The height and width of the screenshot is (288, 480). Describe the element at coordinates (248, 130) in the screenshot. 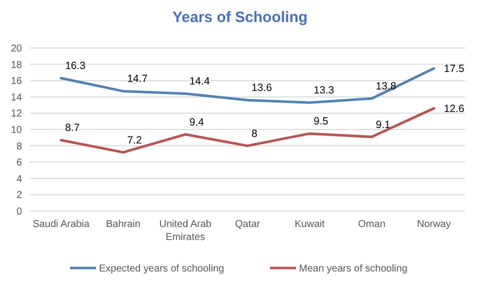

I see `line-series` at that location.